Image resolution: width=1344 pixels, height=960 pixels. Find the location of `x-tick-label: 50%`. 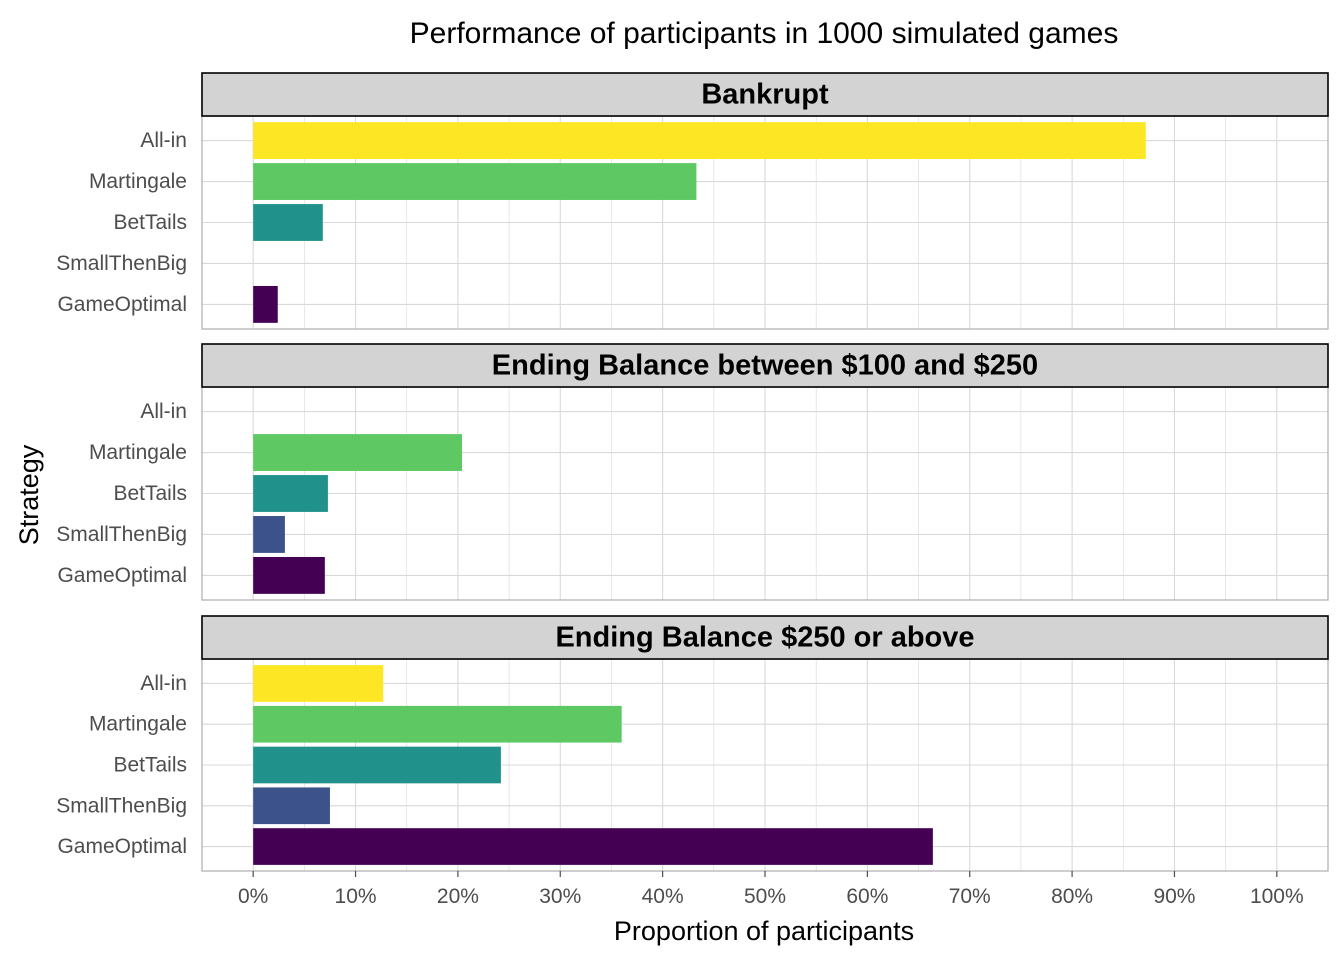

x-tick-label: 50% is located at coordinates (765, 896).